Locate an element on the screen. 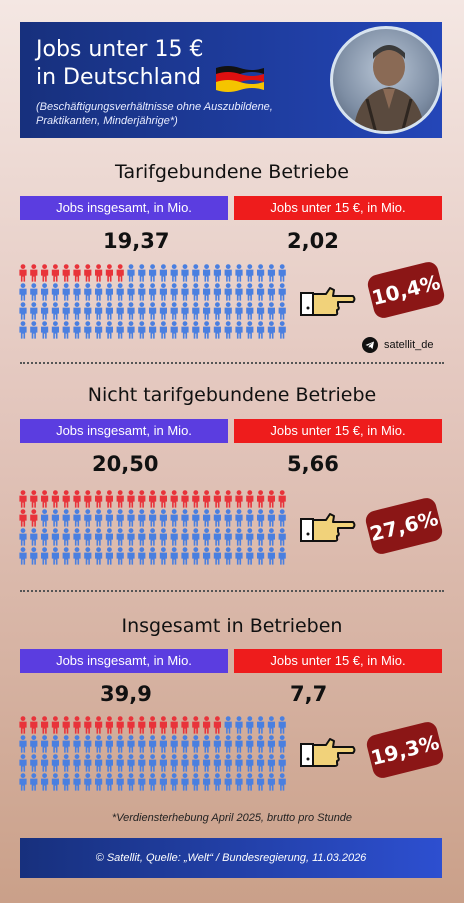  satellit-handle: satellit_de is located at coordinates (398, 345).